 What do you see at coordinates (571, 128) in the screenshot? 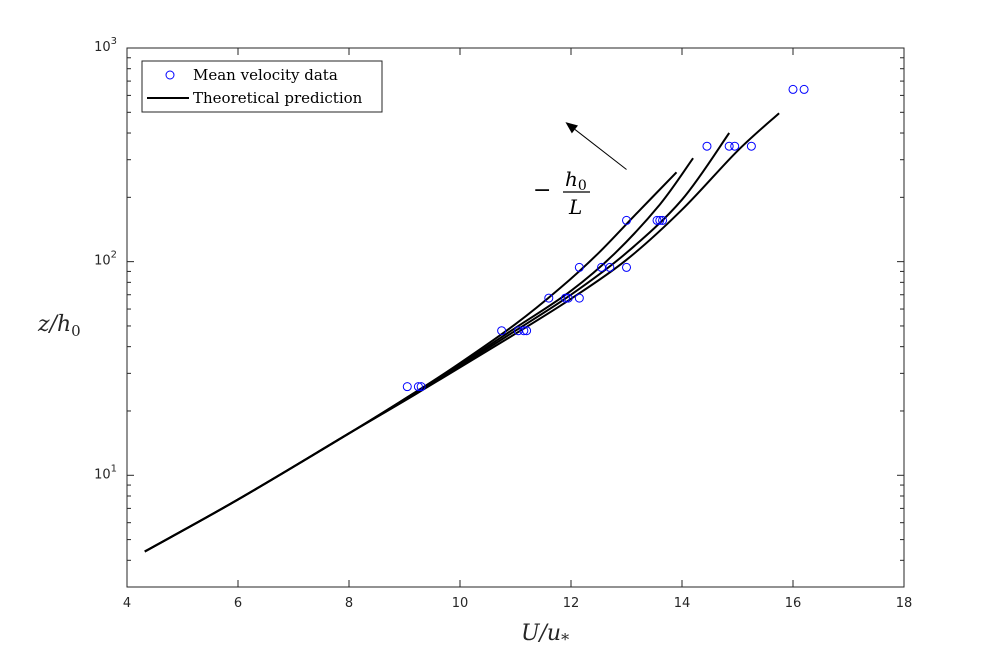
I see `annotation-arrowhead` at bounding box center [571, 128].